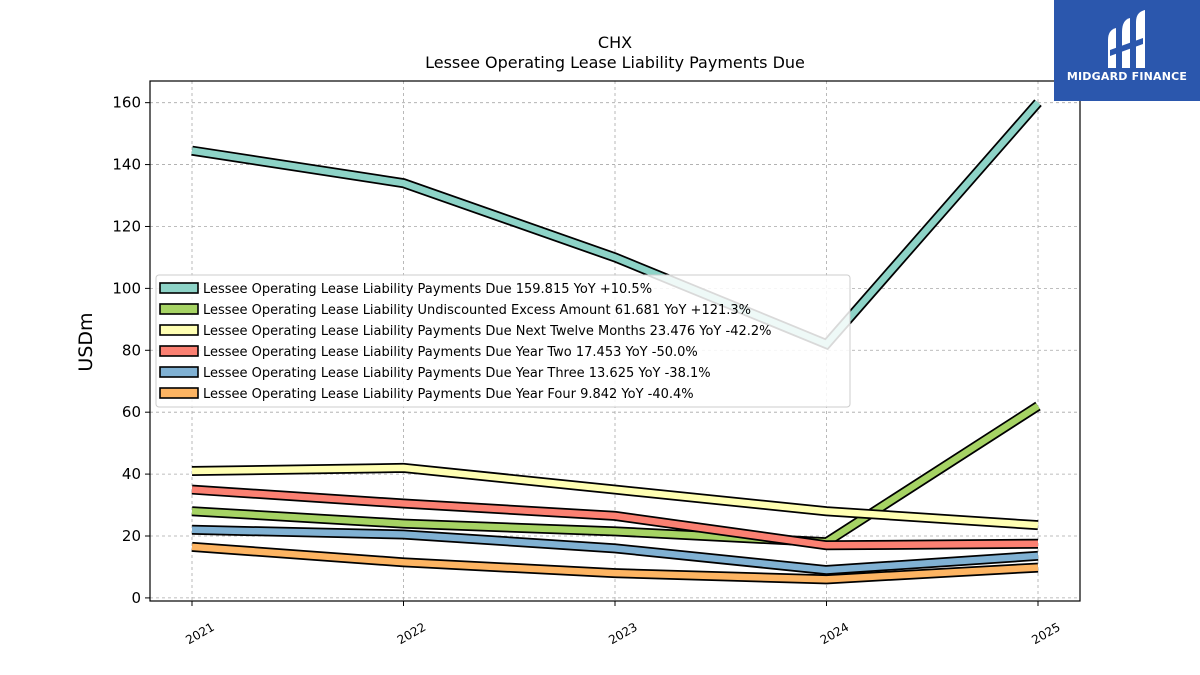 This screenshot has width=1200, height=675. I want to click on x-tick-label: 2025, so click(1045, 633).